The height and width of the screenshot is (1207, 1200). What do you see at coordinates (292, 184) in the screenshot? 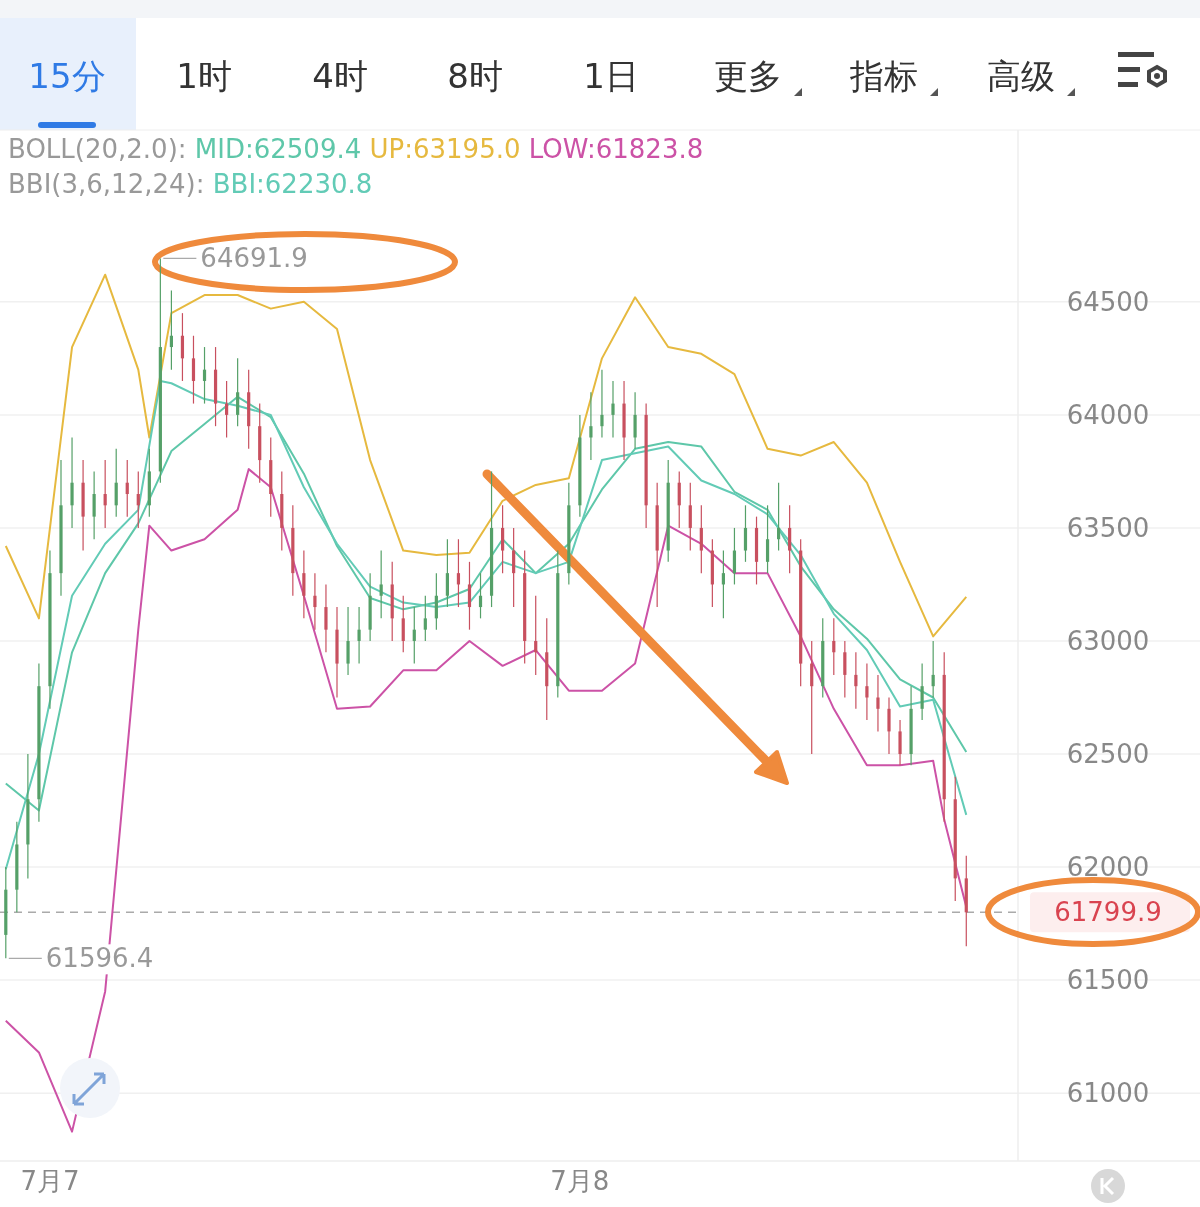
I see `text: BBI:62230.8` at bounding box center [292, 184].